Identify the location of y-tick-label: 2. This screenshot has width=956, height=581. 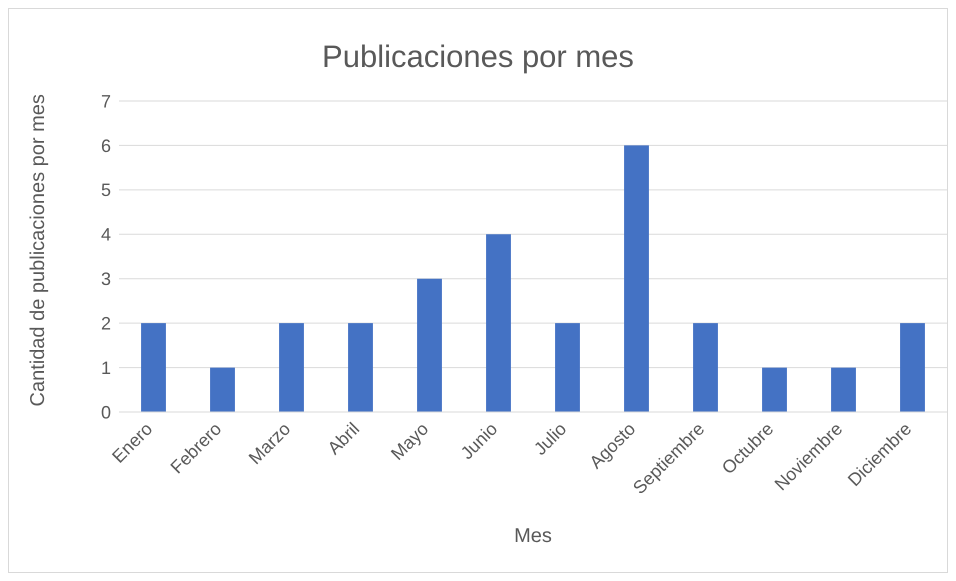
(105, 324).